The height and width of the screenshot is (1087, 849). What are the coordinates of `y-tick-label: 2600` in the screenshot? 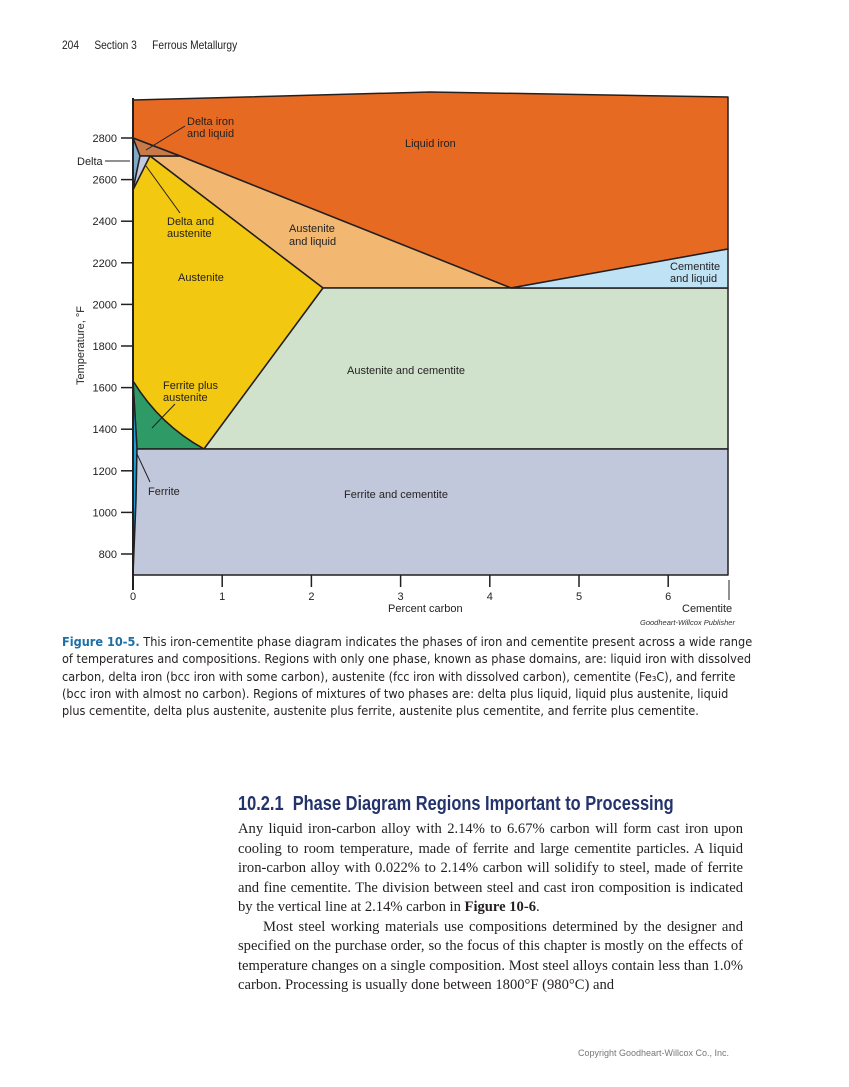 It's located at (105, 181).